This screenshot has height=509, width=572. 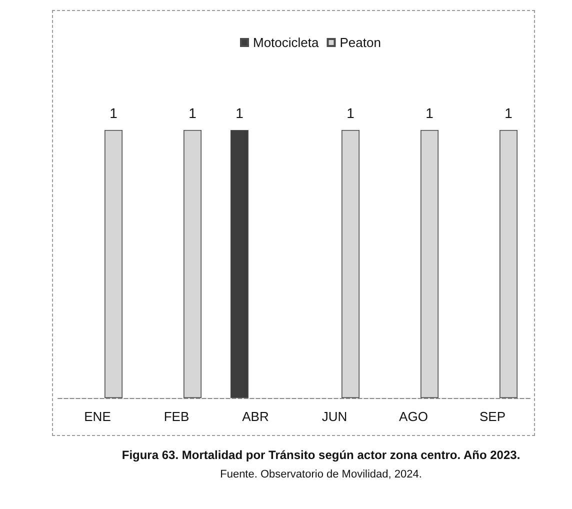 What do you see at coordinates (286, 42) in the screenshot?
I see `legend-label: Motocicleta` at bounding box center [286, 42].